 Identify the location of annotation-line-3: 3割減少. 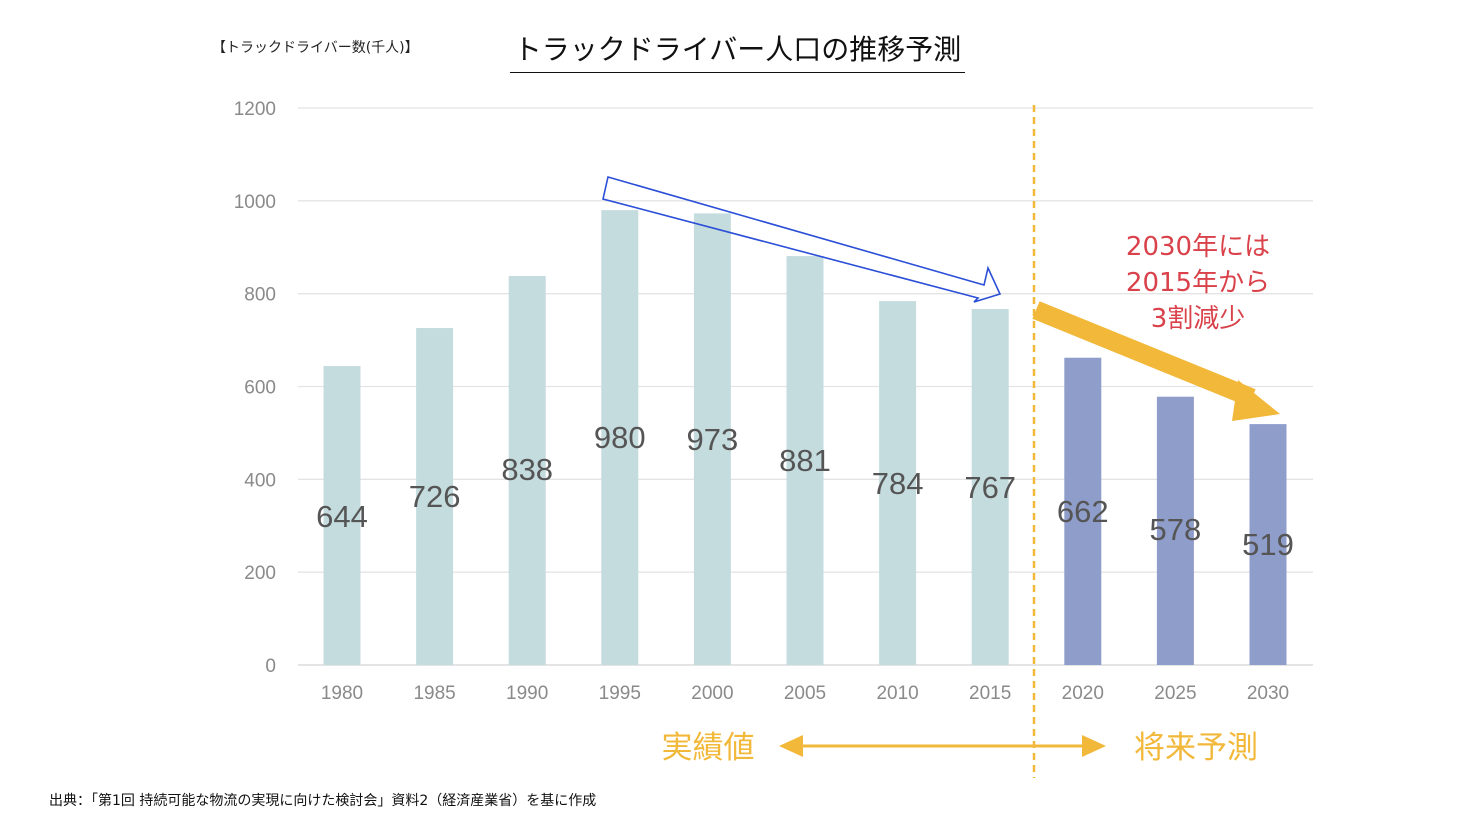
(1198, 319).